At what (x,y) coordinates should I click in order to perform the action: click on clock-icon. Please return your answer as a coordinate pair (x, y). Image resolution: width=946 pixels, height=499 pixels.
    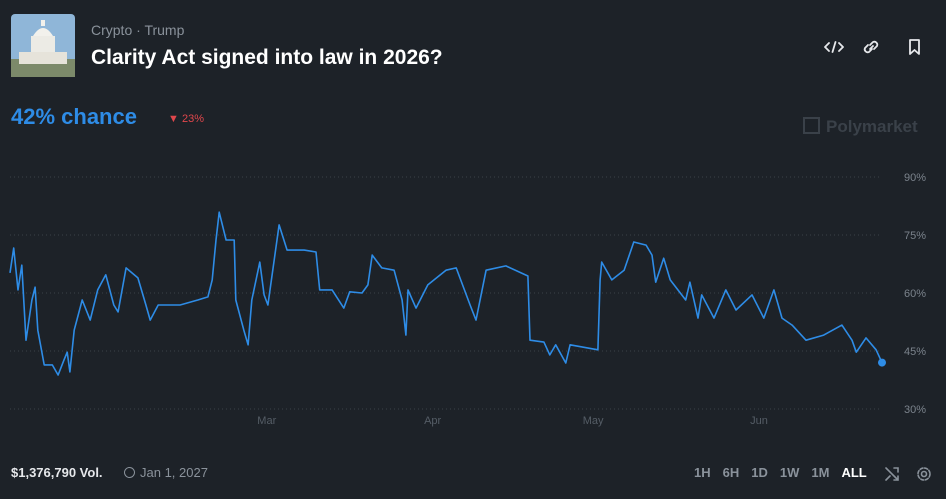
    Looking at the image, I should click on (129, 472).